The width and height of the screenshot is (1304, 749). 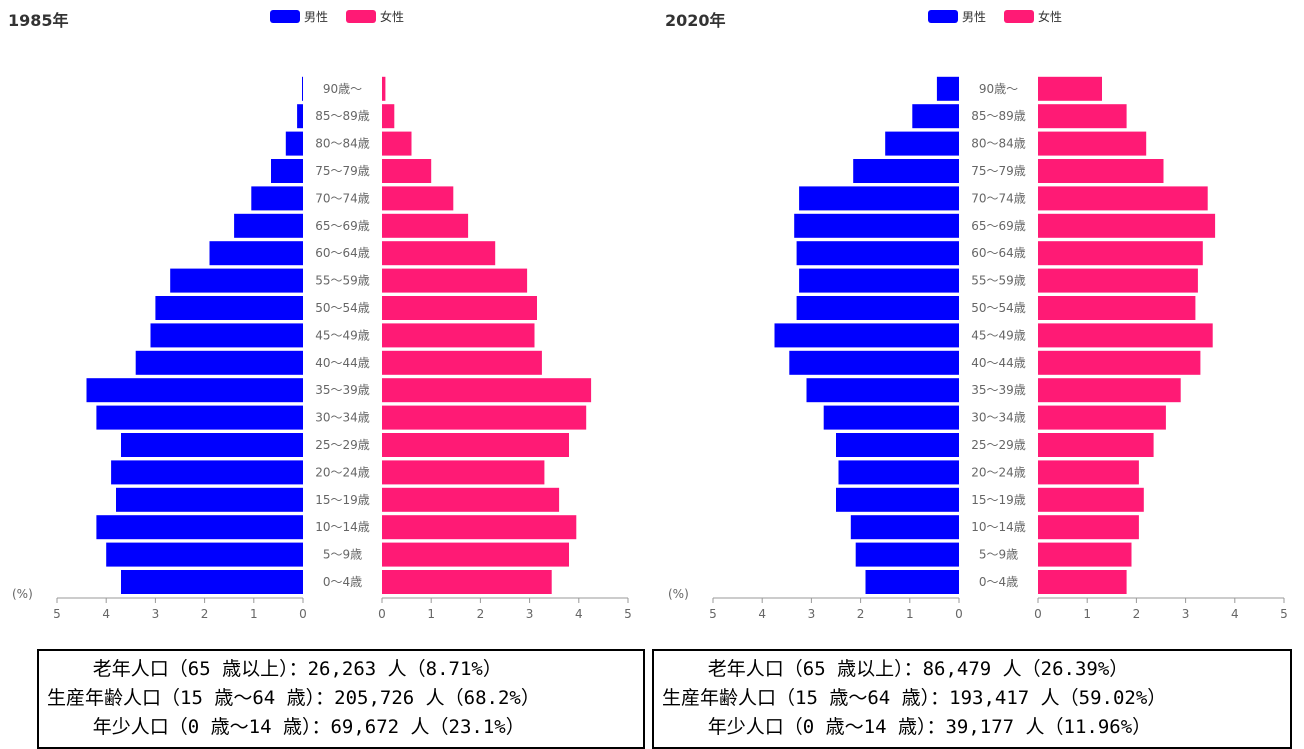 I want to click on summary-line-children: 年少人口（0 歳〜14 歳）：69,672 人（23.1%）, so click(x=286, y=727).